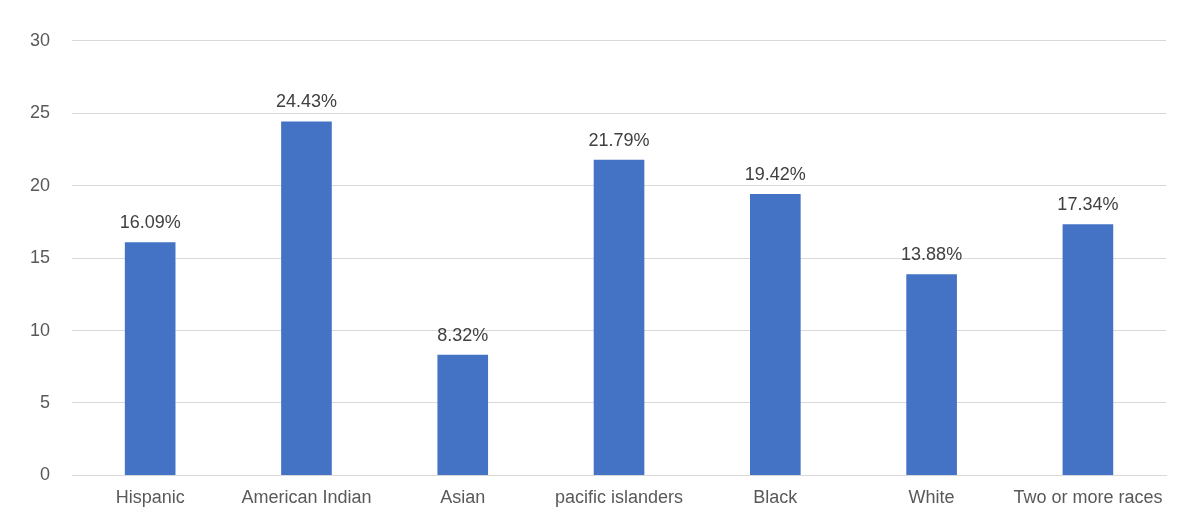  I want to click on y-tick-label: 25, so click(40, 112).